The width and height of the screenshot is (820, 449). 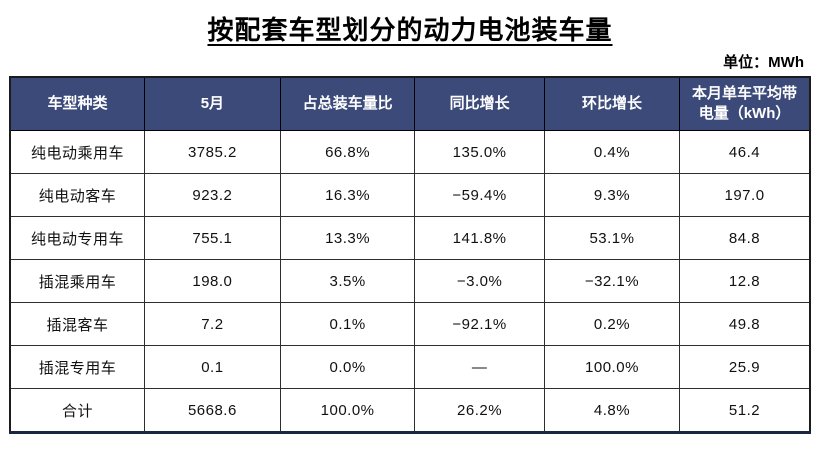 What do you see at coordinates (347, 410) in the screenshot?
I see `cell-share: 100.0%` at bounding box center [347, 410].